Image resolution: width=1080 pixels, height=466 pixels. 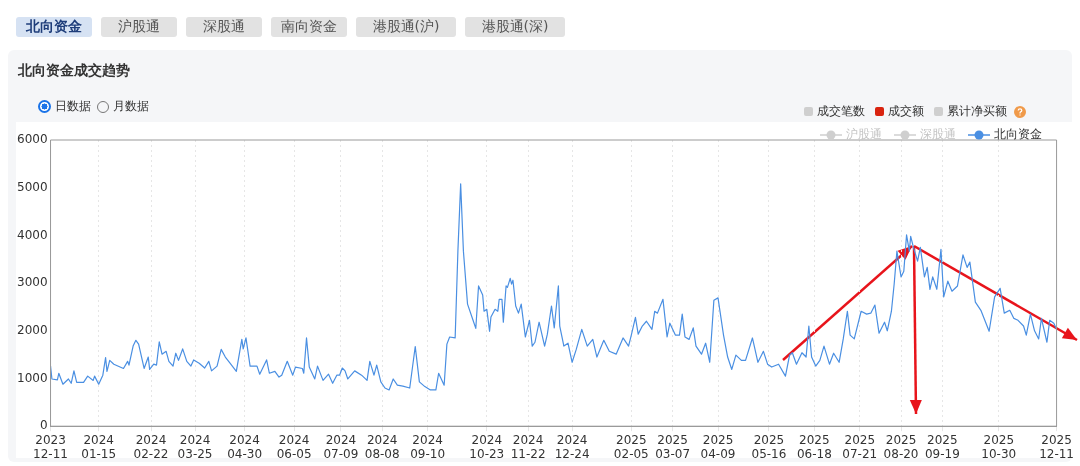 I want to click on x-tick-label: 2024 07-09, so click(x=341, y=446).